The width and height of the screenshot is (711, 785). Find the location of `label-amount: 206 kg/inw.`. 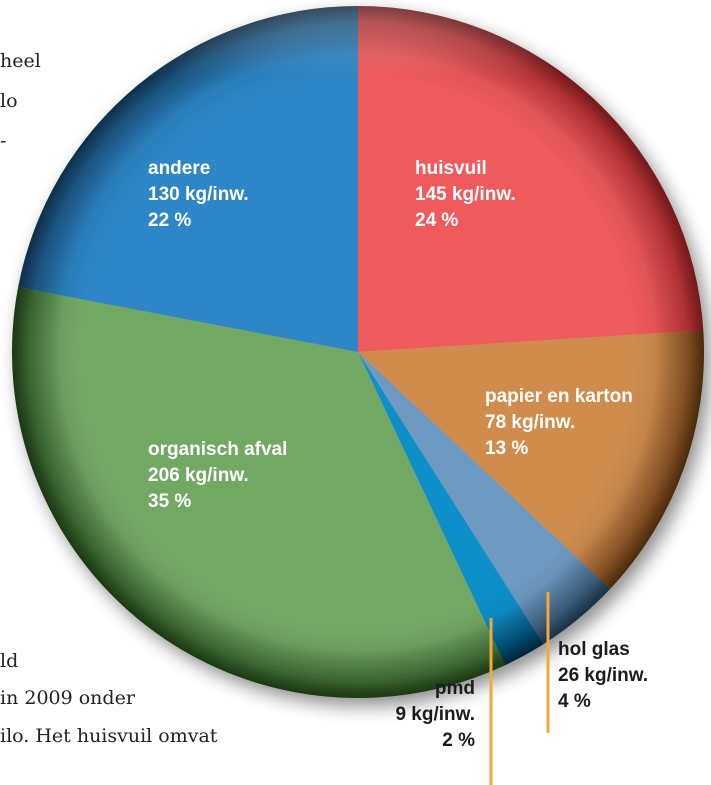

label-amount: 206 kg/inw. is located at coordinates (198, 475).